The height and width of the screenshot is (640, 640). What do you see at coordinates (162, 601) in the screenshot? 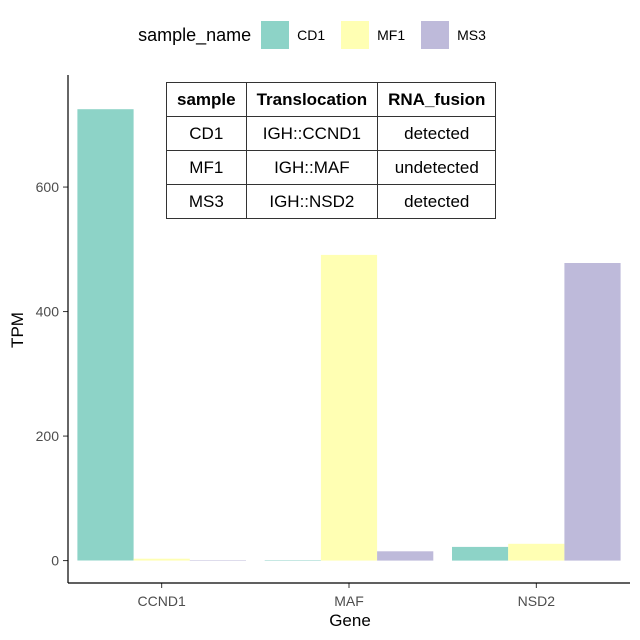
I see `x-tick-label: CCND1` at bounding box center [162, 601].